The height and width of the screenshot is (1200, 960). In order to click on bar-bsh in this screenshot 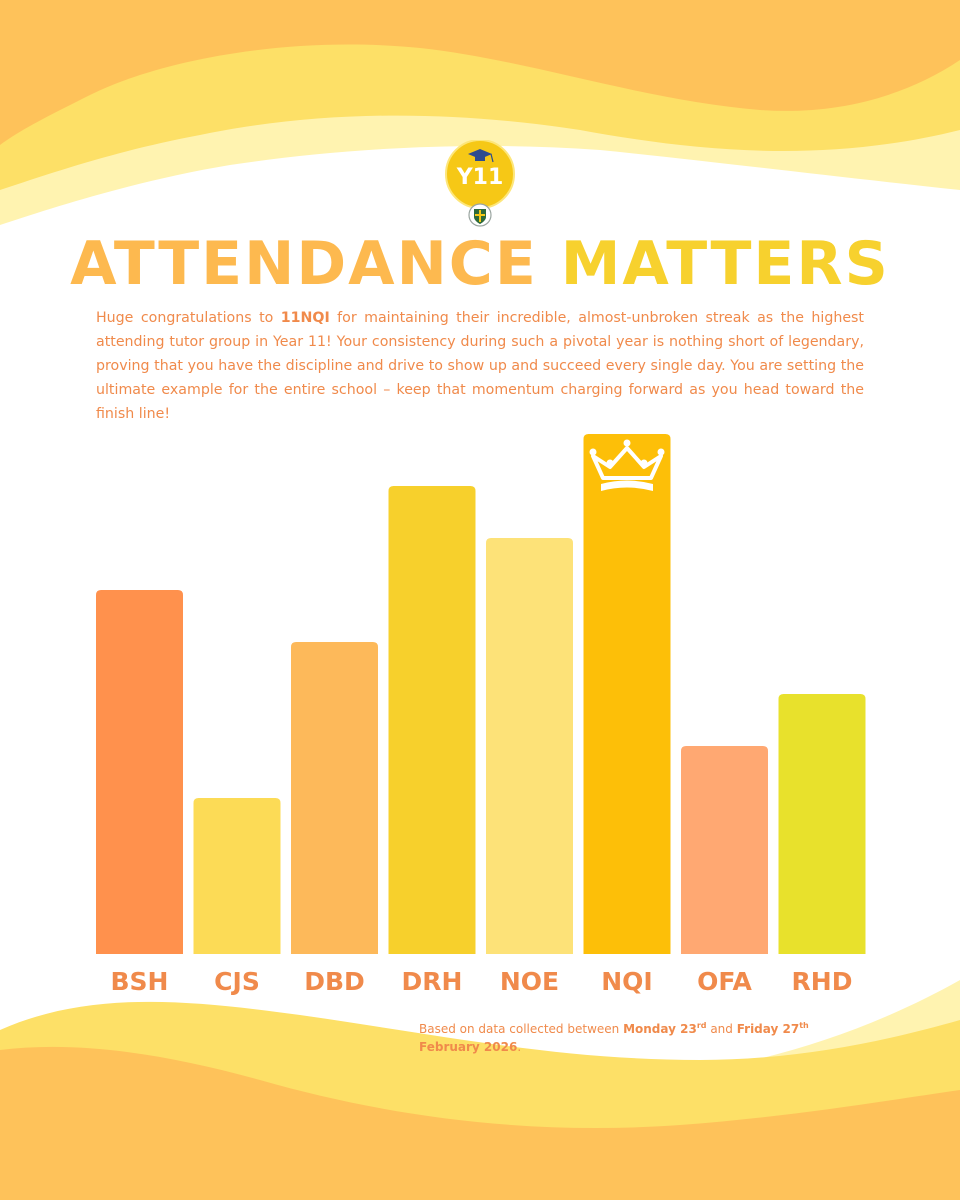, I will do `click(139, 772)`.